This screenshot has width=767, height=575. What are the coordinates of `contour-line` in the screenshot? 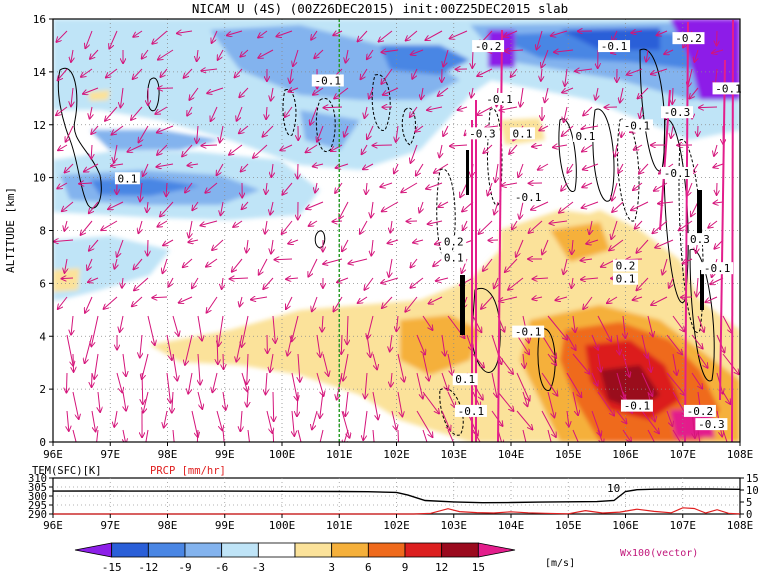 It's located at (446, 215).